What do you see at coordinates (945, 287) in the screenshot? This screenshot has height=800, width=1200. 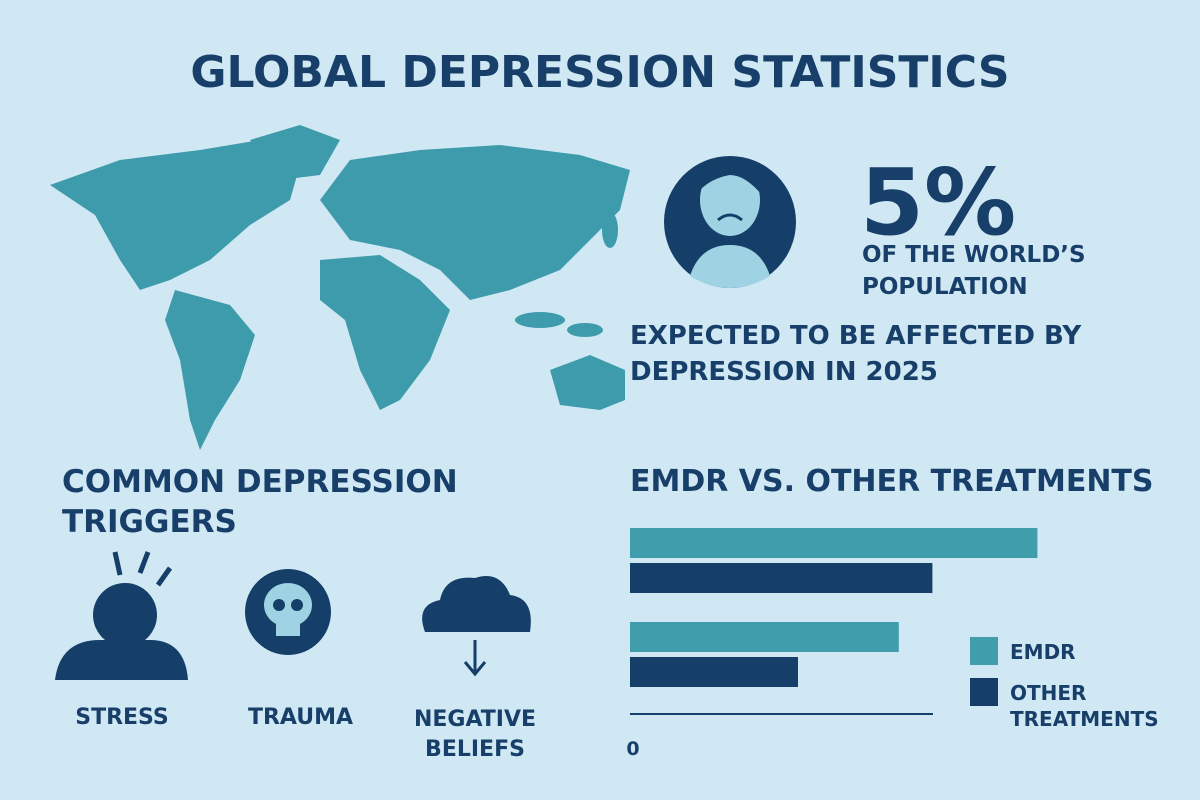 I see `stat-line: POPULATION` at bounding box center [945, 287].